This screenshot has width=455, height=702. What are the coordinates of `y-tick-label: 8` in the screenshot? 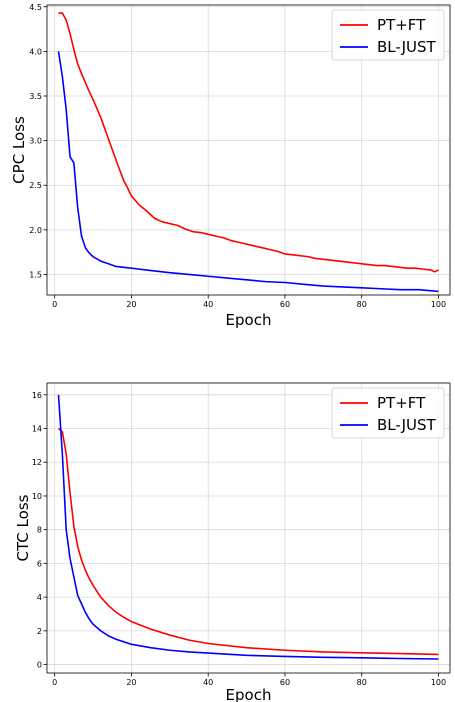 It's located at (39, 530).